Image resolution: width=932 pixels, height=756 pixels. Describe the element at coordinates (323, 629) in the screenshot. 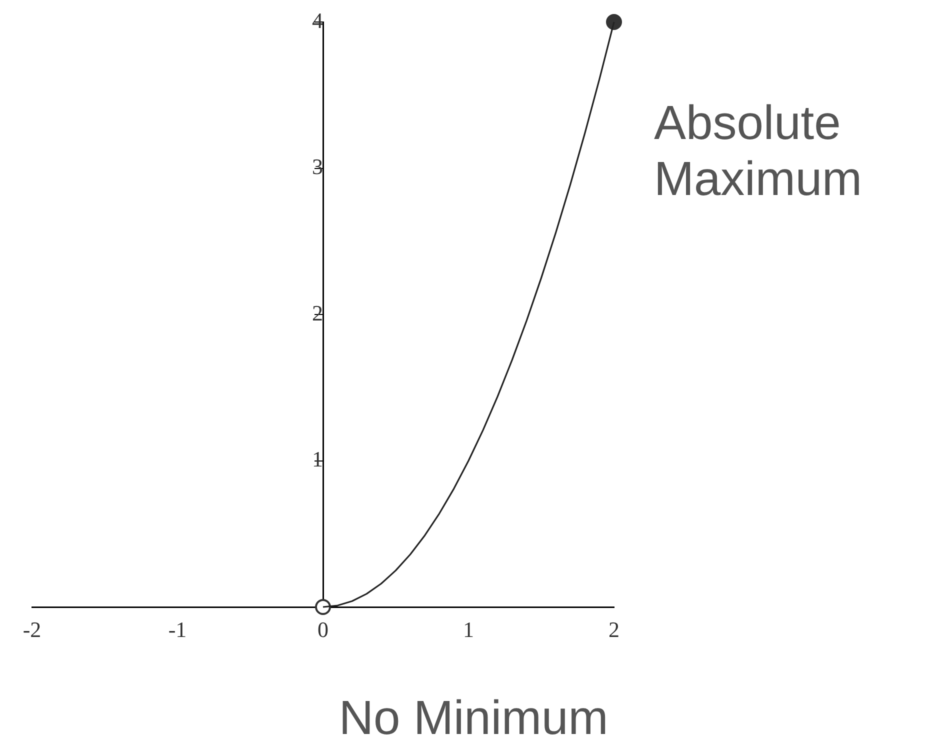

I see `x-tick-label: 0` at that location.